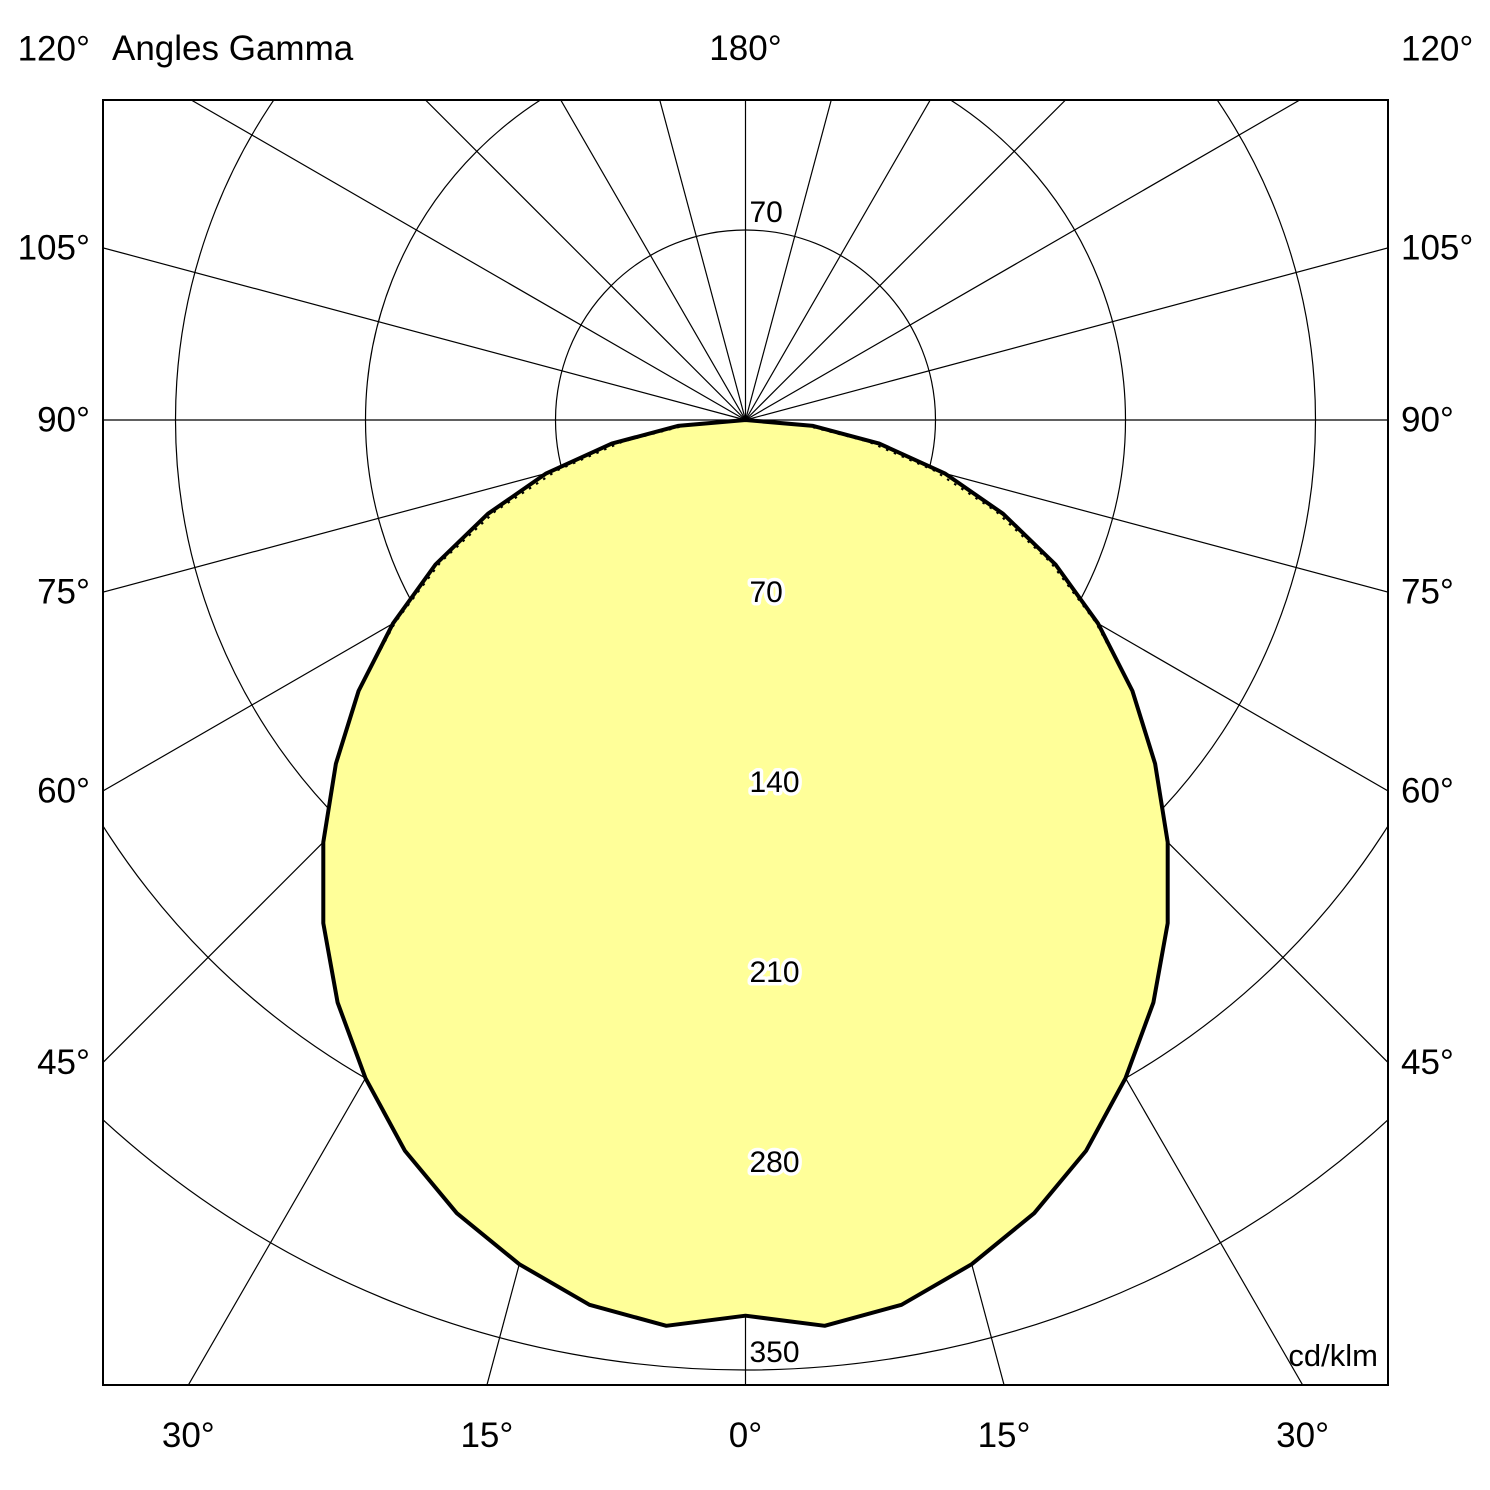 This screenshot has width=1490, height=1490. What do you see at coordinates (63, 592) in the screenshot?
I see `angle-label-left-75: 75°` at bounding box center [63, 592].